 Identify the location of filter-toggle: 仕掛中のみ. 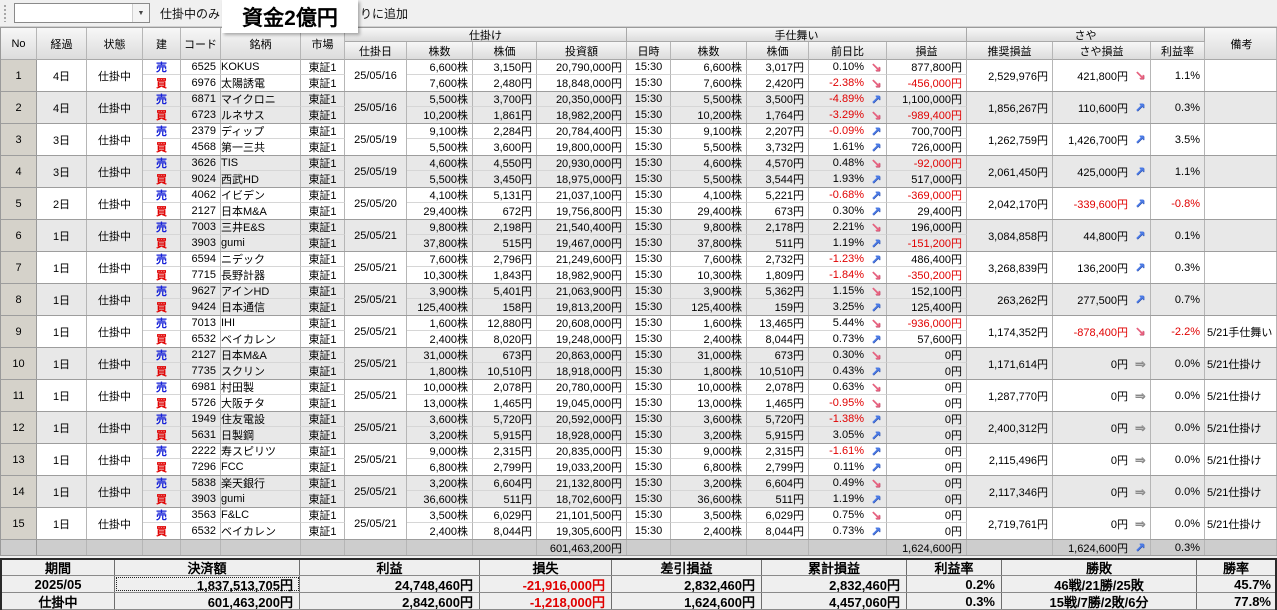
(190, 14).